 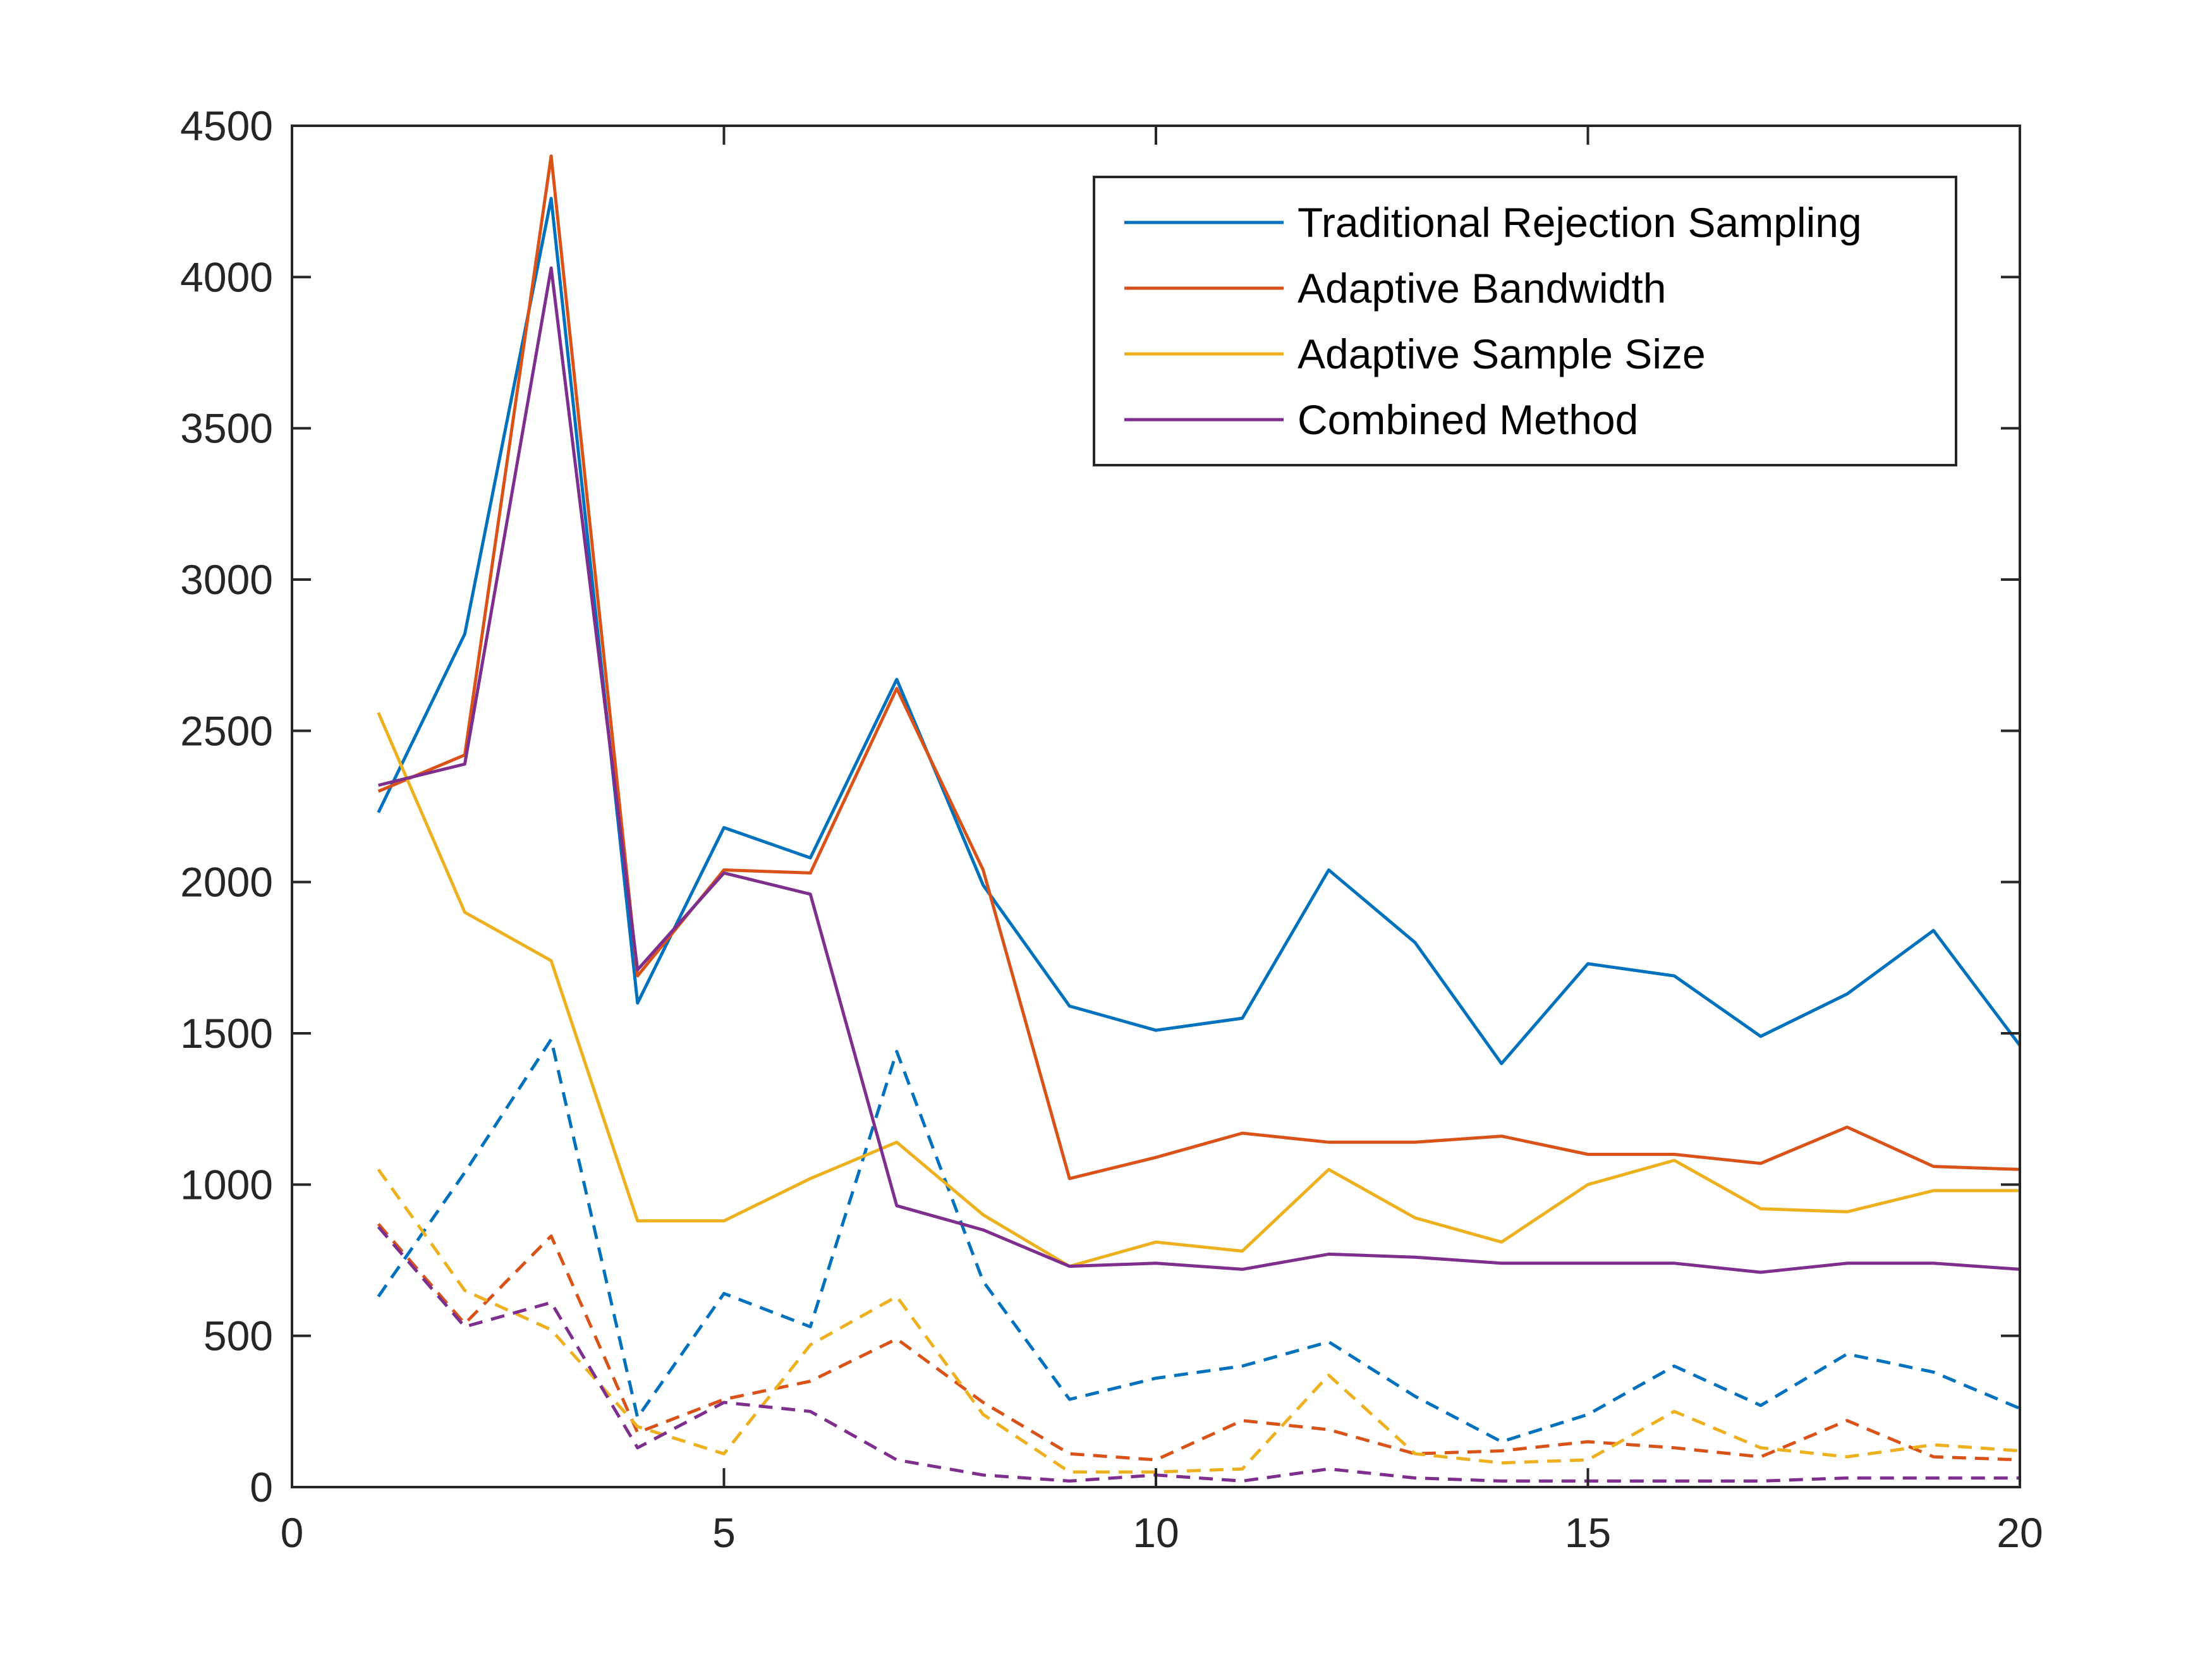 I want to click on y-tick-label: 1500, so click(x=226, y=1033).